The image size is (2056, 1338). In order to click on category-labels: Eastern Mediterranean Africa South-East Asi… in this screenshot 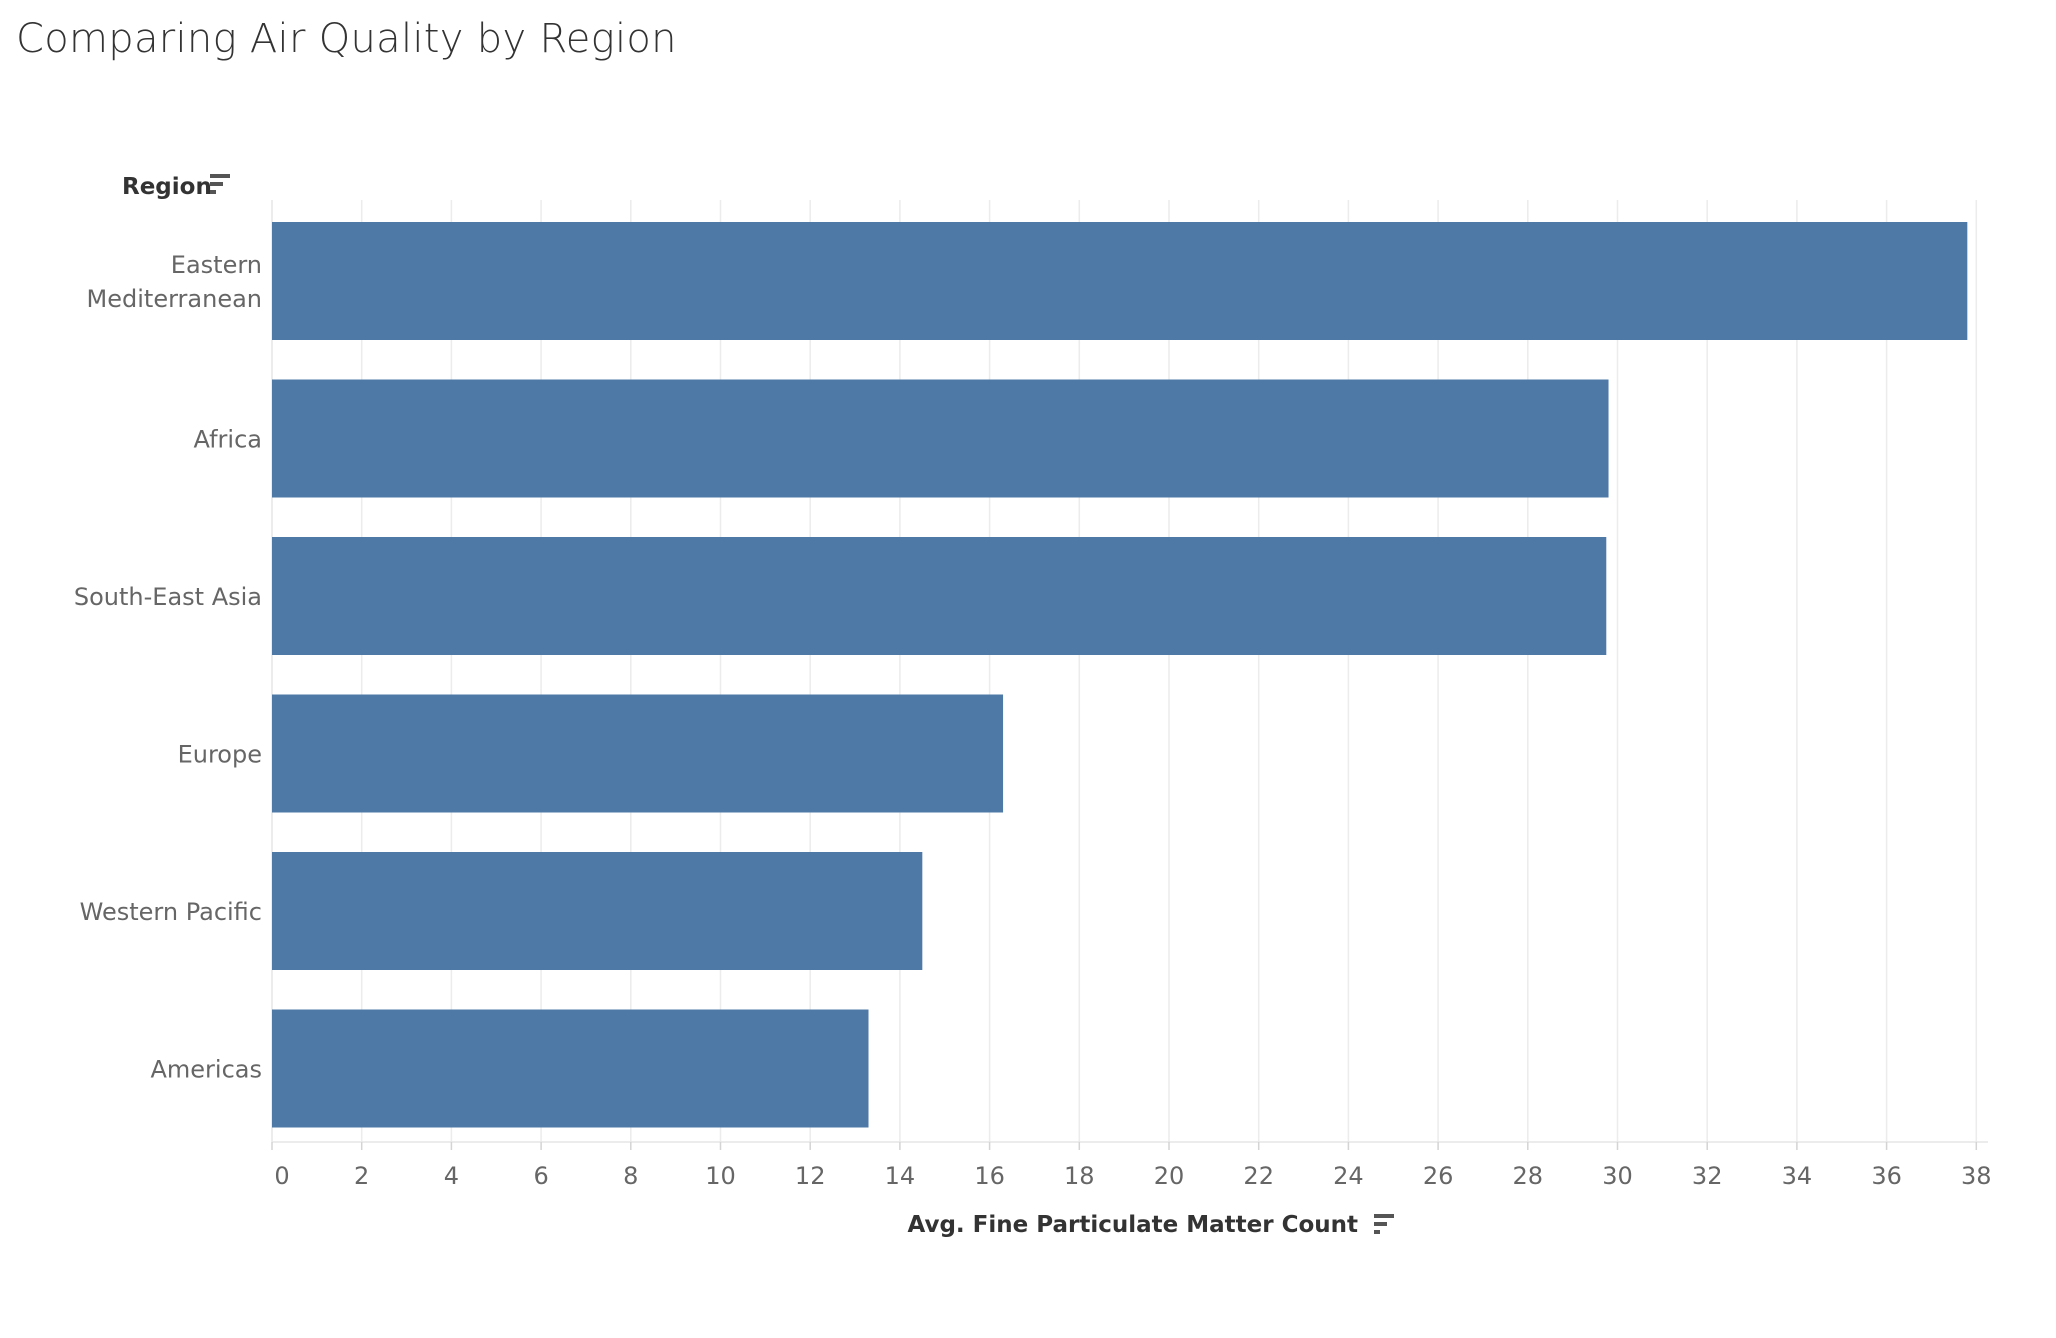, I will do `click(168, 667)`.